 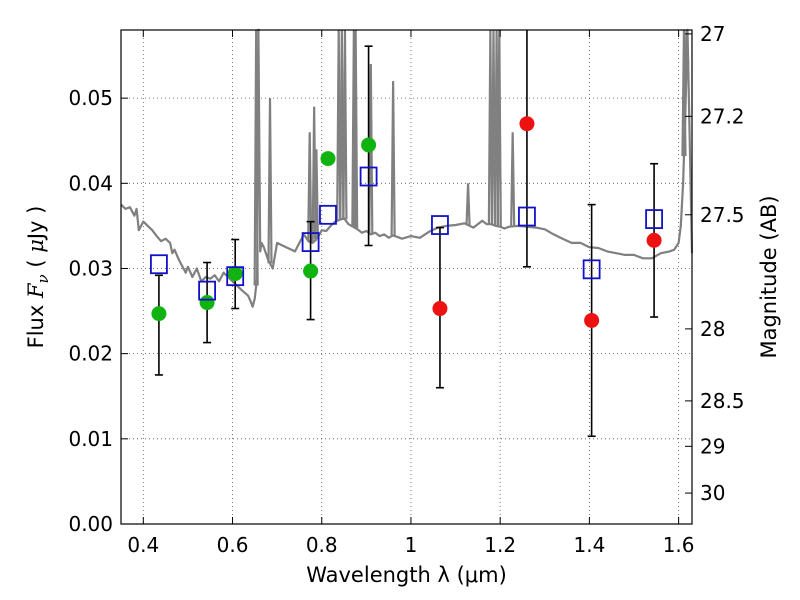 I want to click on y-axis-label-mu: μ, so click(x=36, y=246).